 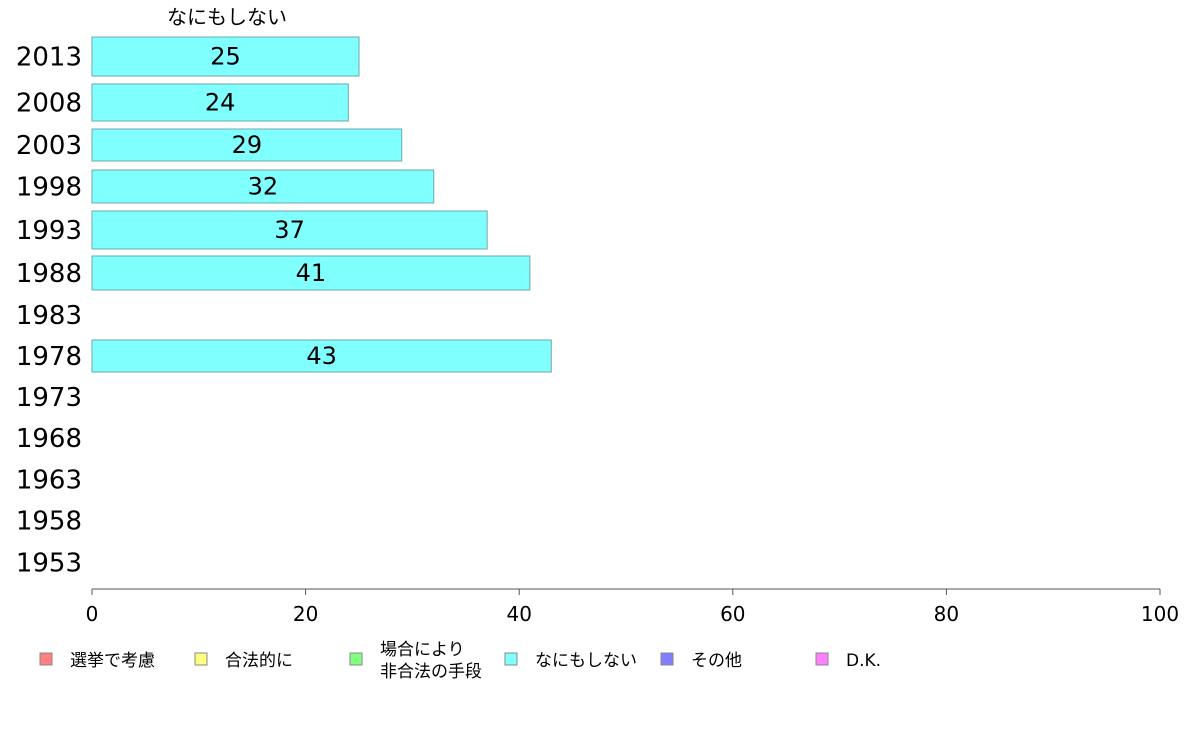 I want to click on x-tick-label-60: 60, so click(x=732, y=614).